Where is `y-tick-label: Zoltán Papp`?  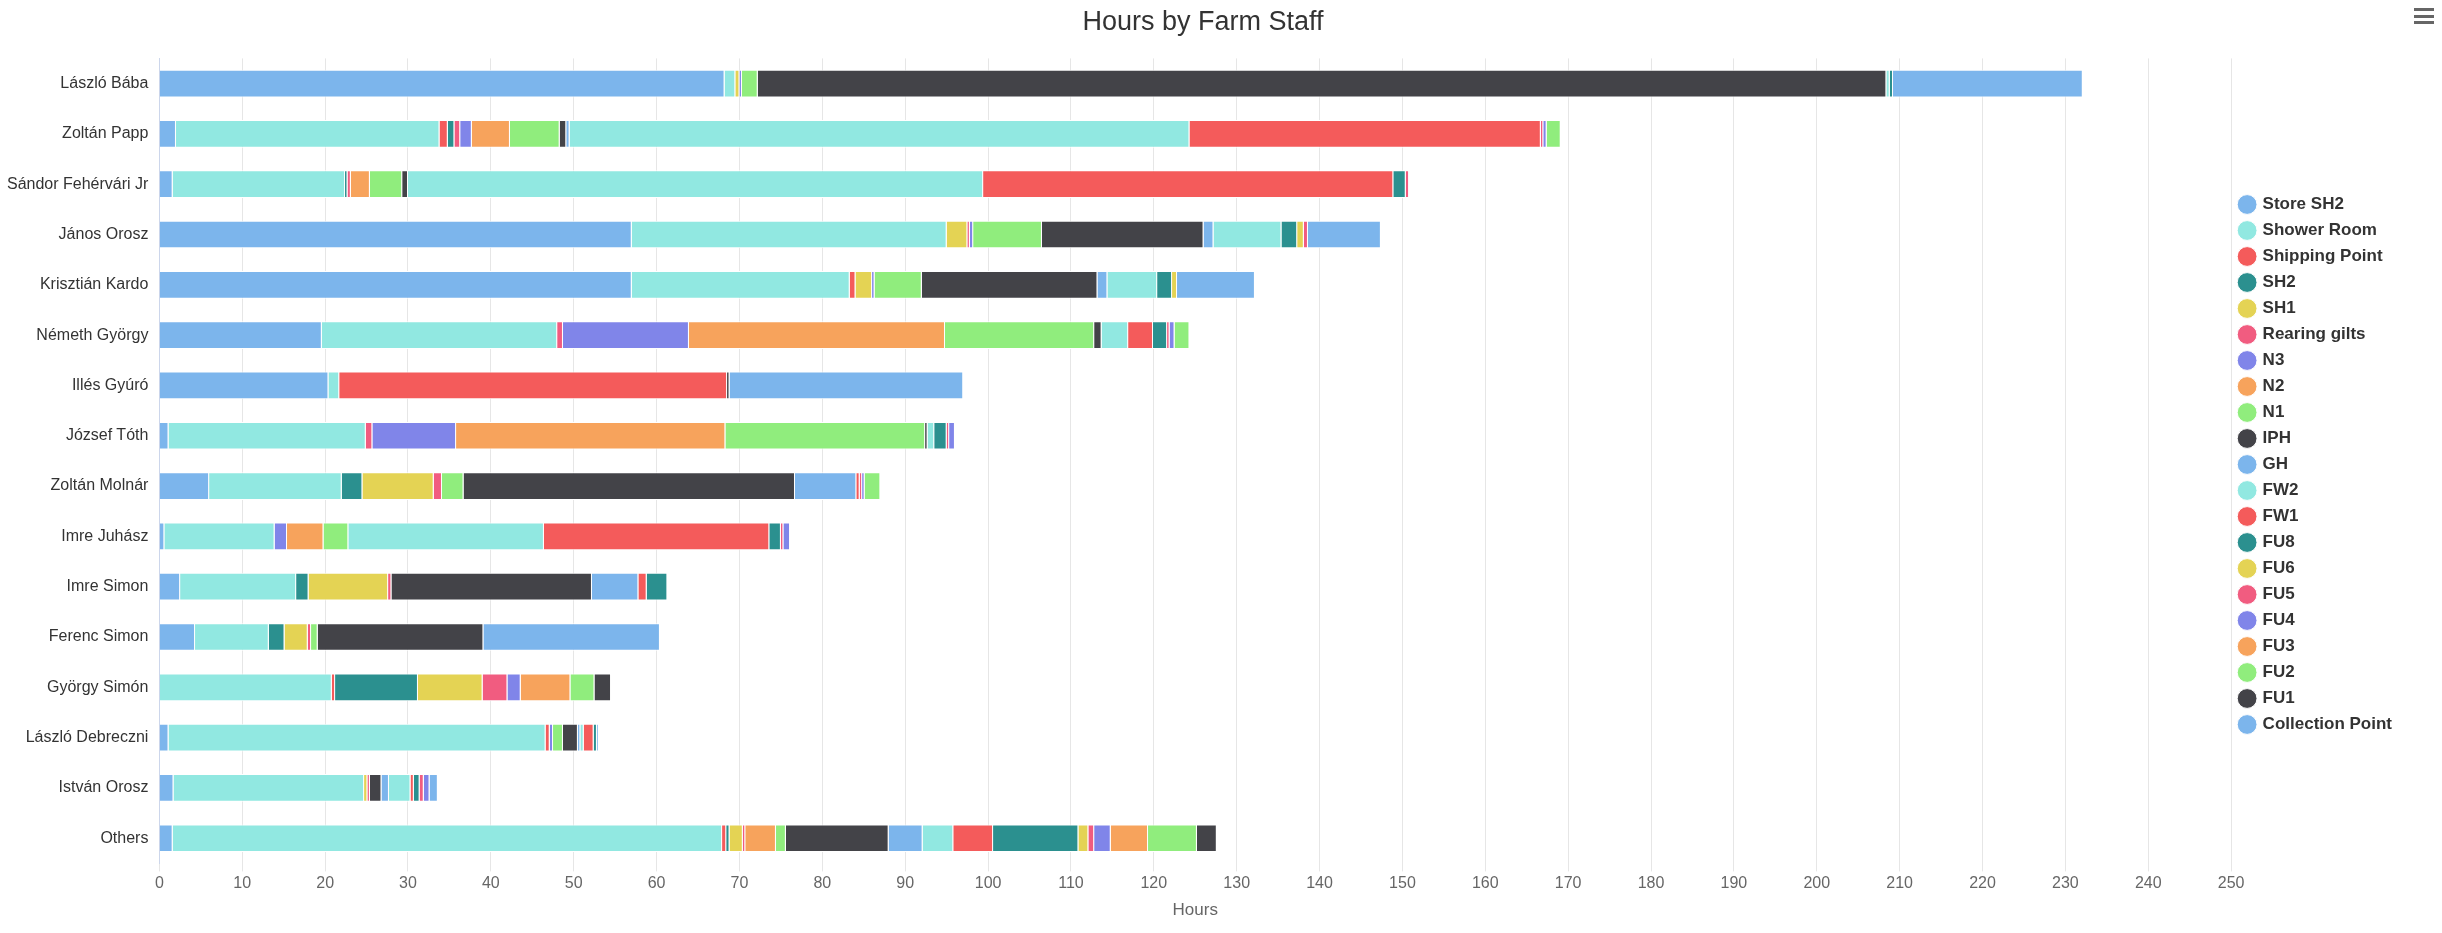 y-tick-label: Zoltán Papp is located at coordinates (105, 133).